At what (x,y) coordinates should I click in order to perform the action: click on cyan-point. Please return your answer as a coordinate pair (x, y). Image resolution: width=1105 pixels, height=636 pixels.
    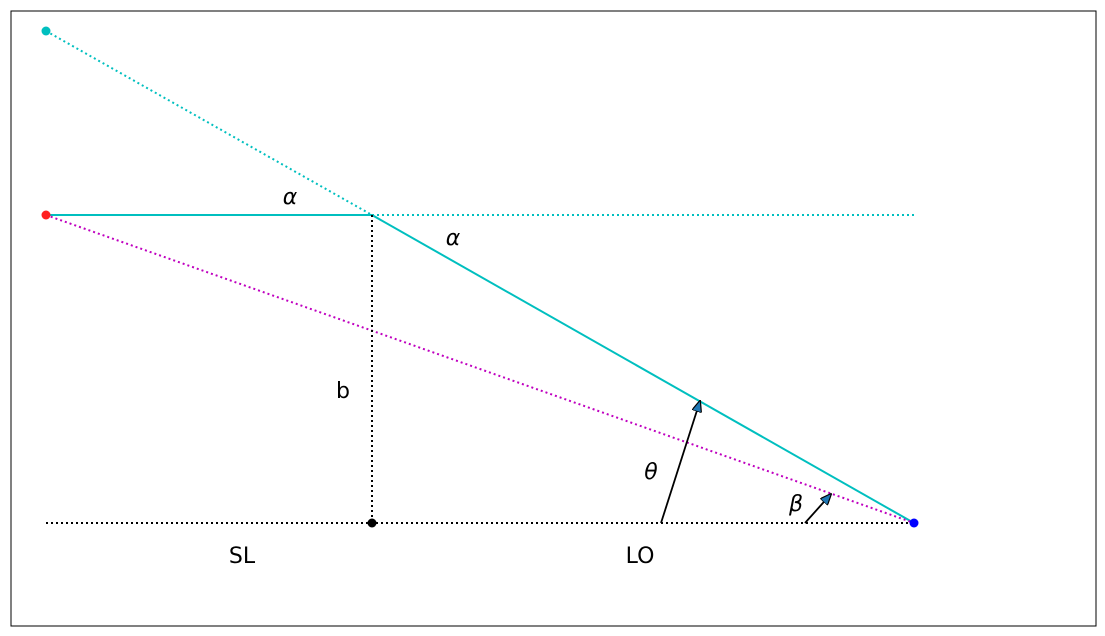
    Looking at the image, I should click on (46, 31).